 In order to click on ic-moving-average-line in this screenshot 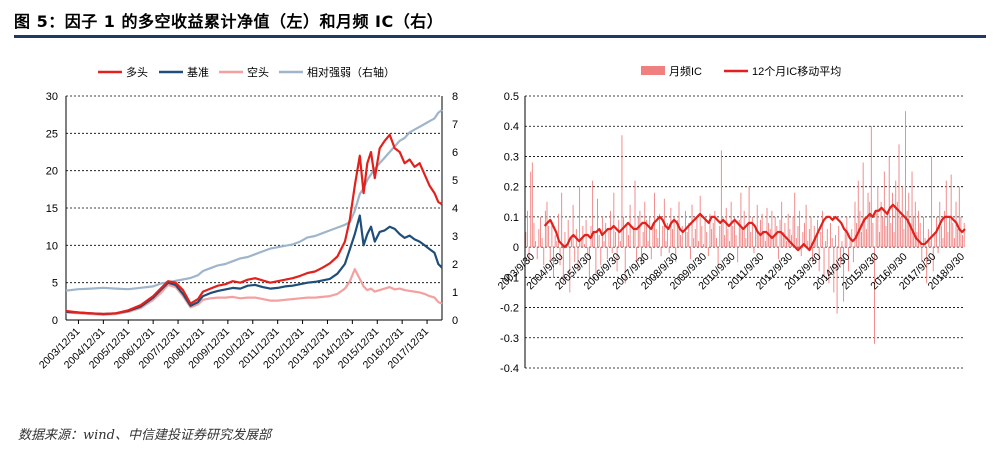, I will do `click(754, 227)`.